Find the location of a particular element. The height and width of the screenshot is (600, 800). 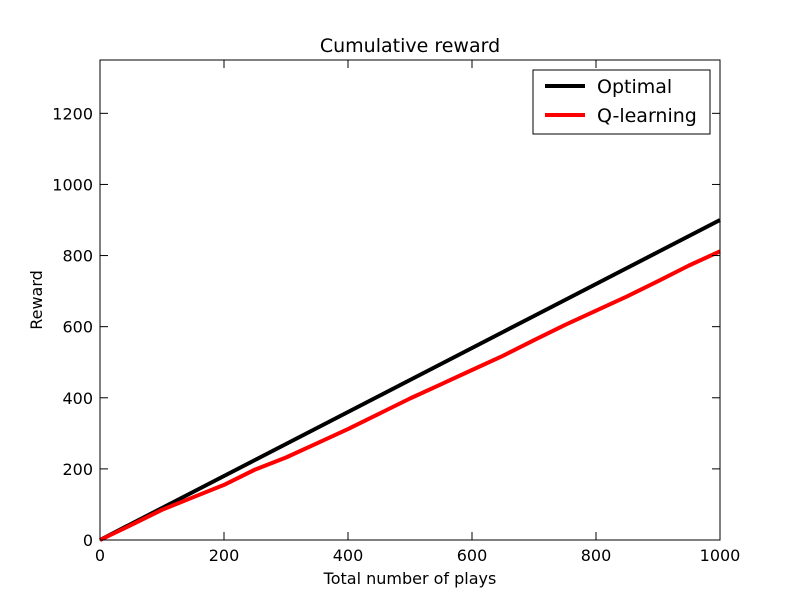

legend: Optimal Q-learning is located at coordinates (621, 102).